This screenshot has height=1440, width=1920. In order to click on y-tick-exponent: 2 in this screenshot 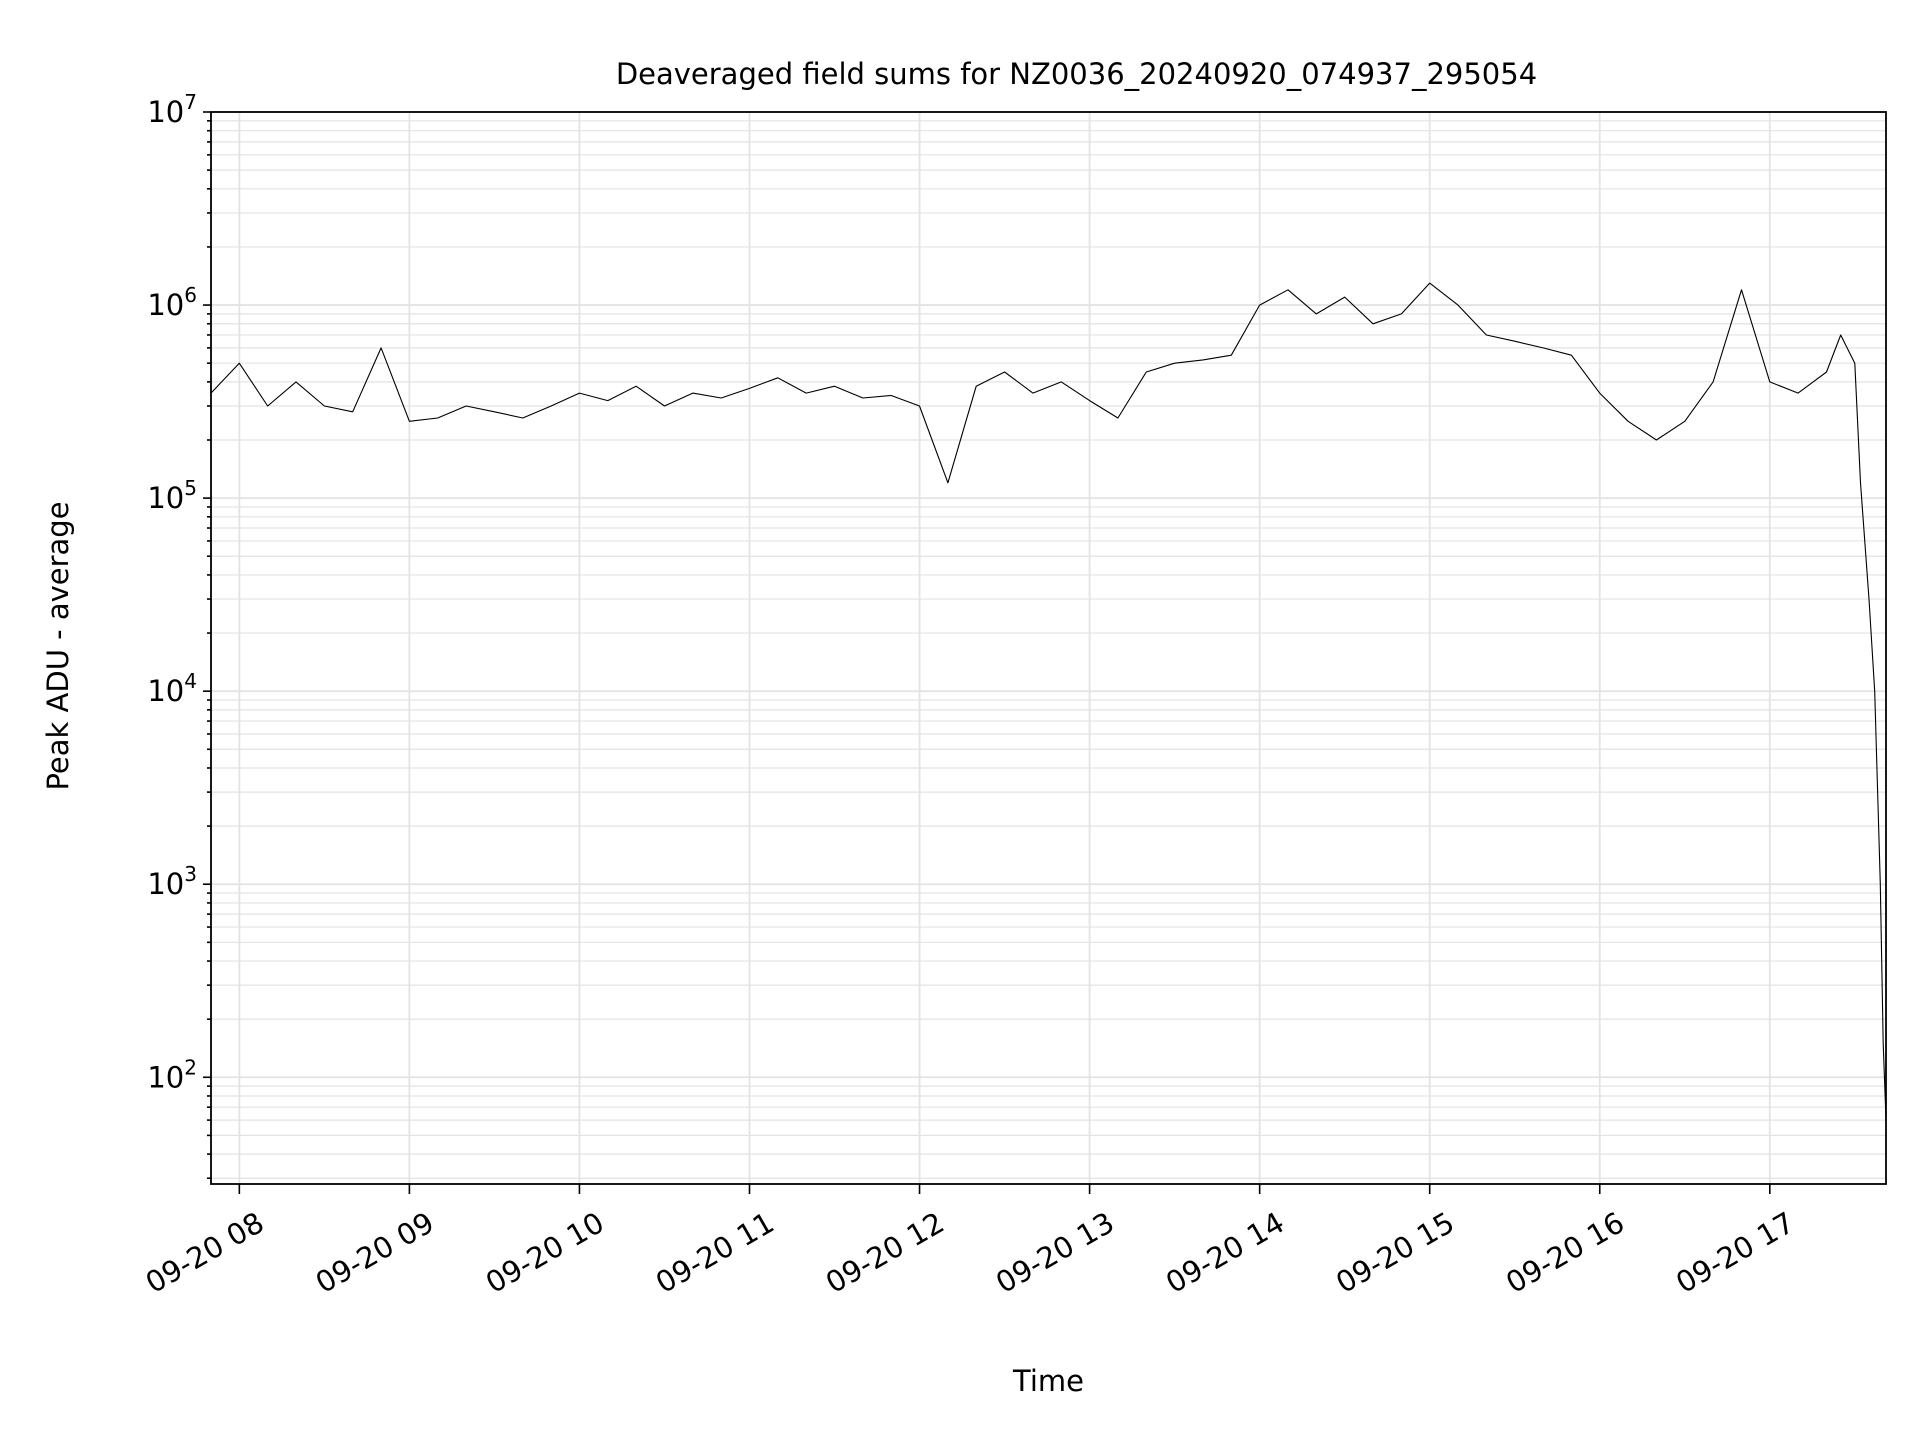, I will do `click(190, 1067)`.